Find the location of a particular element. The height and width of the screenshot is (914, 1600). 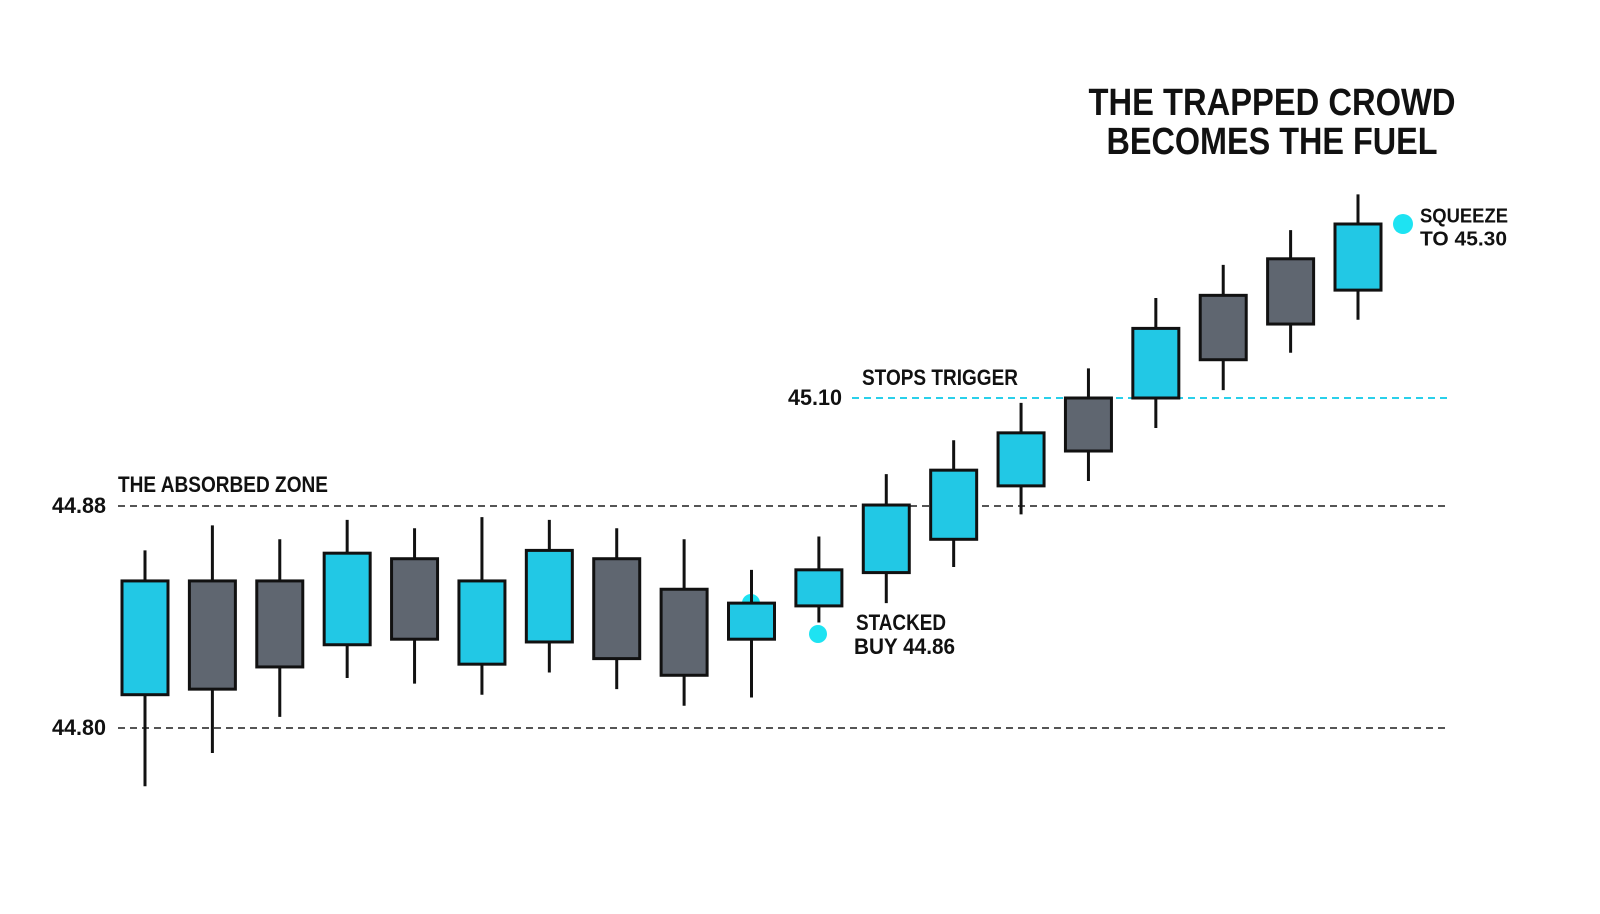

annotation: SQUEEZE is located at coordinates (1464, 216).